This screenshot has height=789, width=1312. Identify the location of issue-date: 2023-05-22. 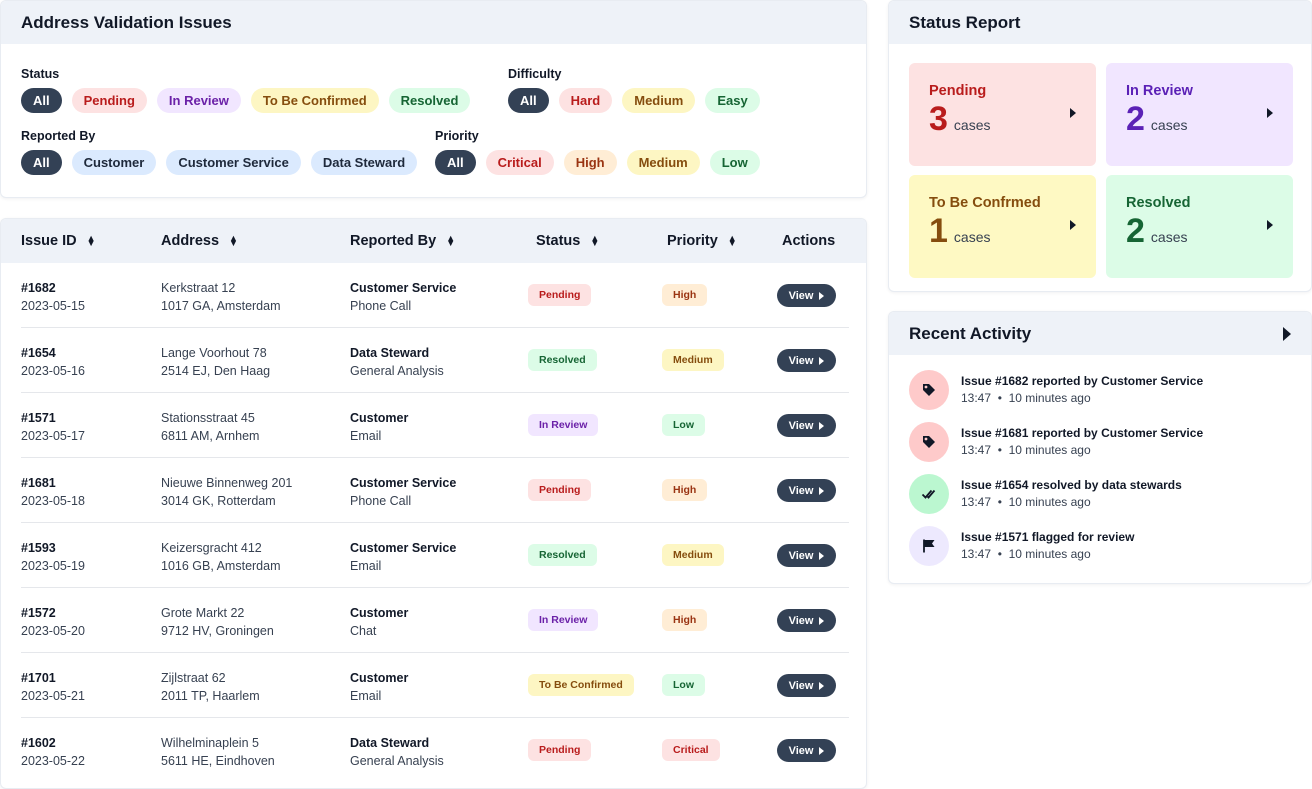
(53, 761).